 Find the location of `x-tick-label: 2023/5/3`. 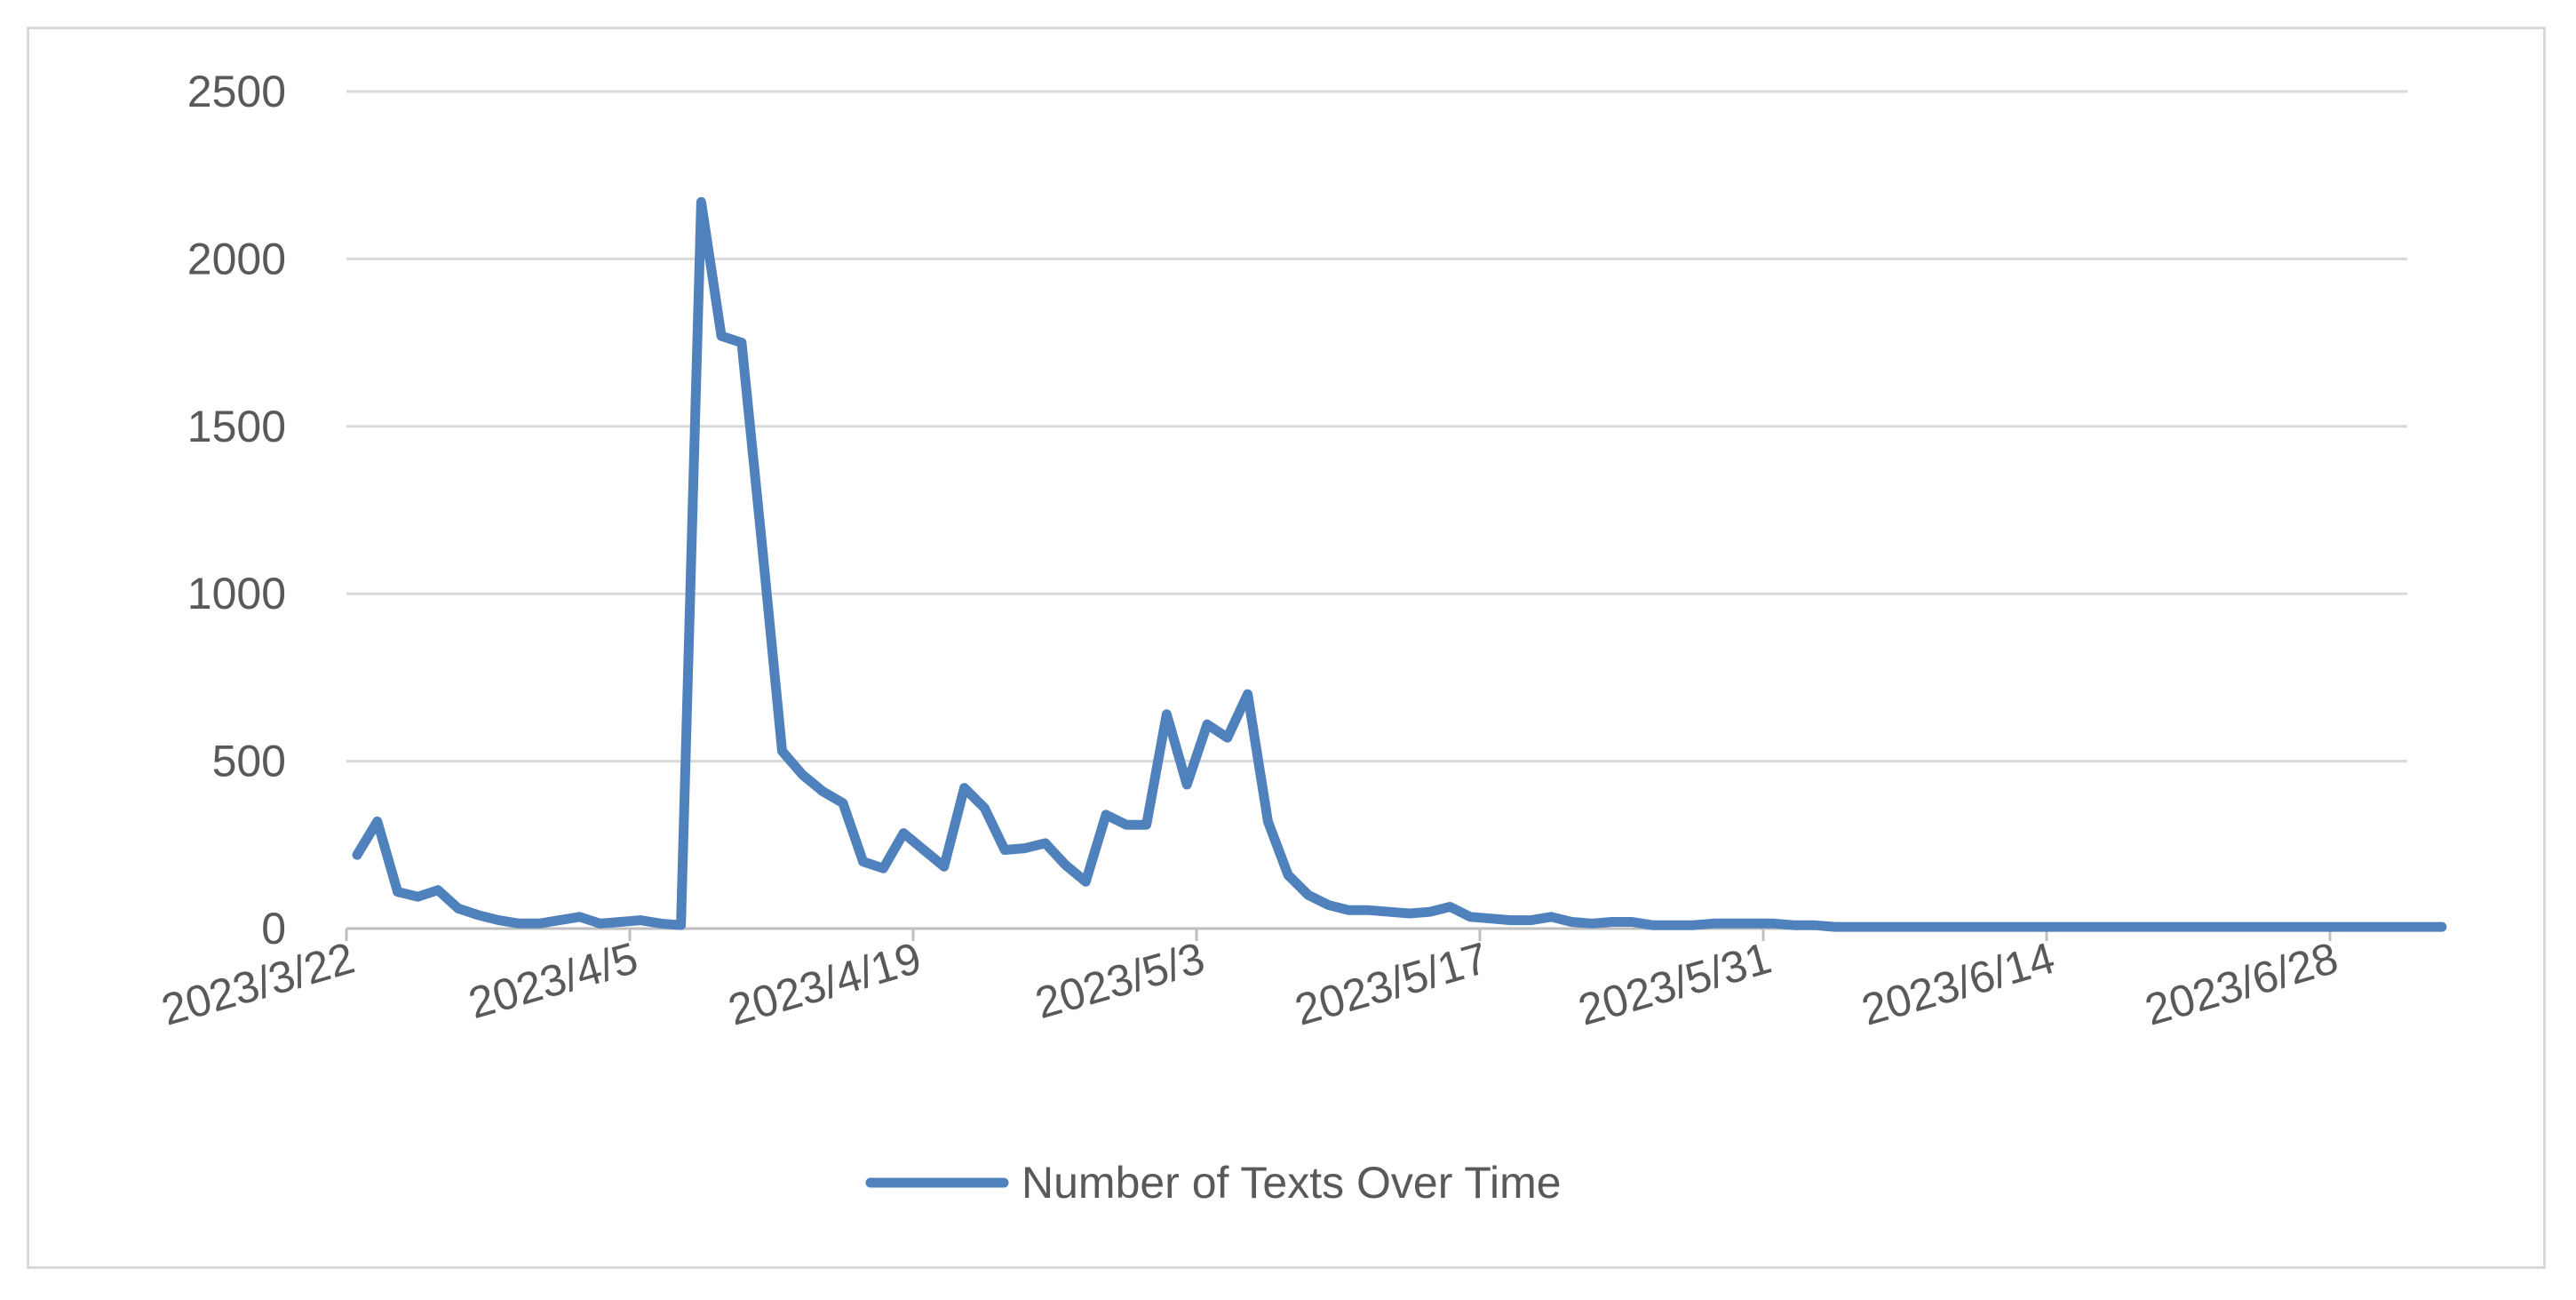

x-tick-label: 2023/5/3 is located at coordinates (1120, 981).